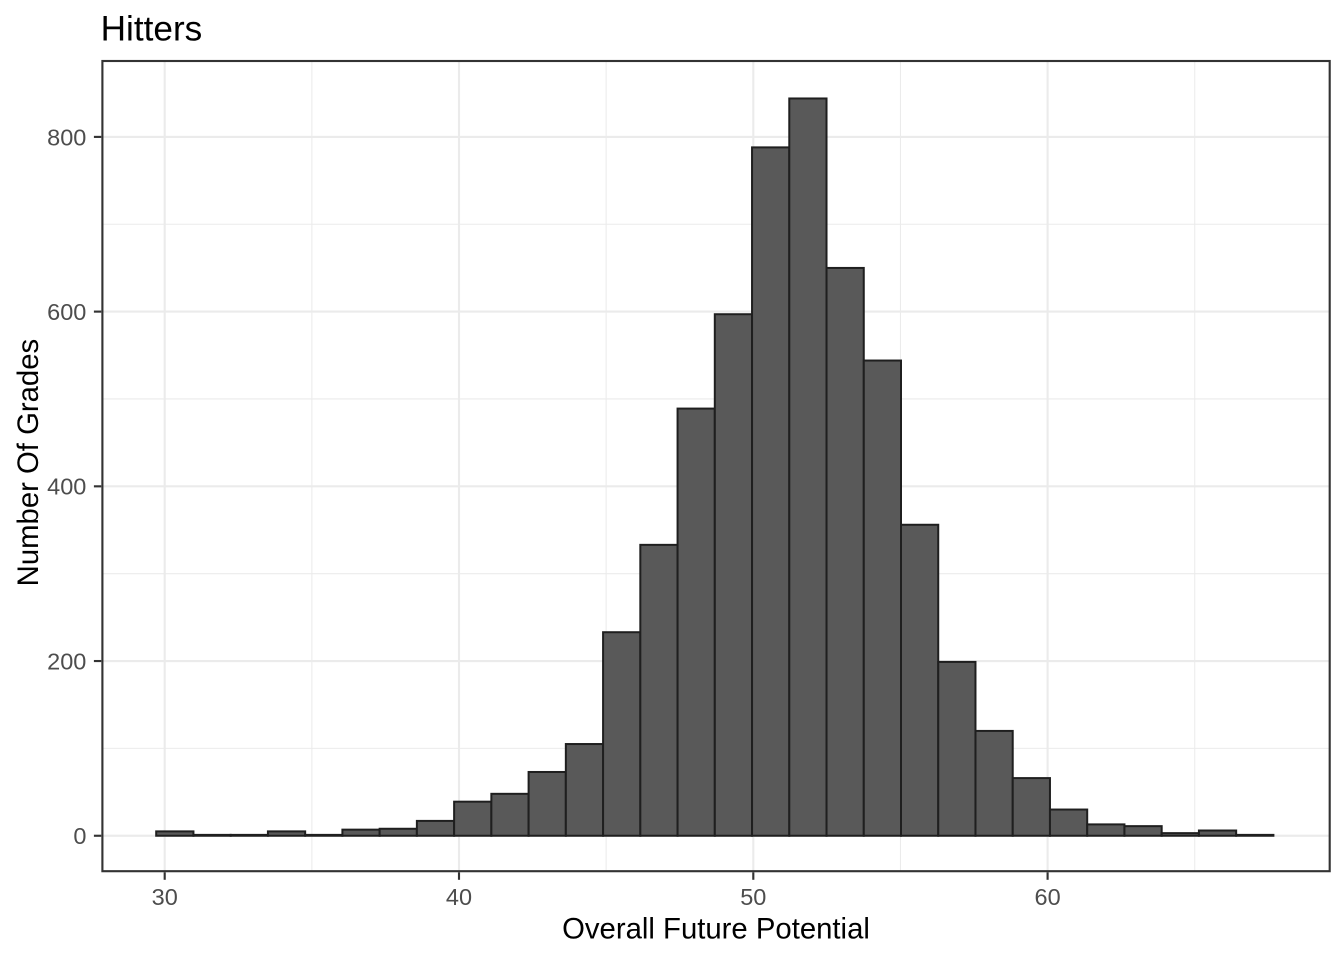 The image size is (1344, 960). I want to click on svg-text: 400, so click(66, 487).